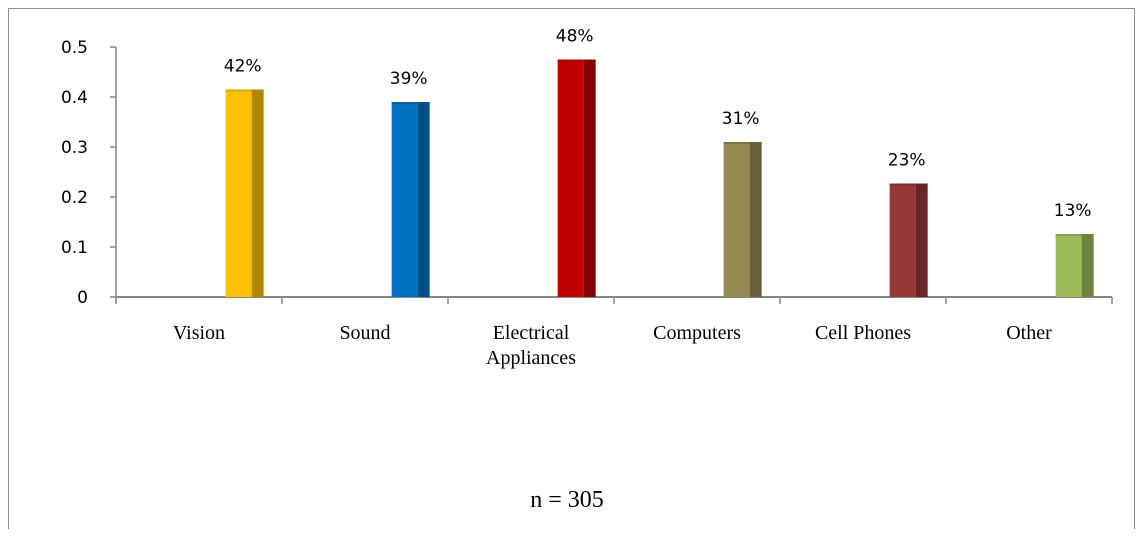  I want to click on data-label: 23%, so click(907, 161).